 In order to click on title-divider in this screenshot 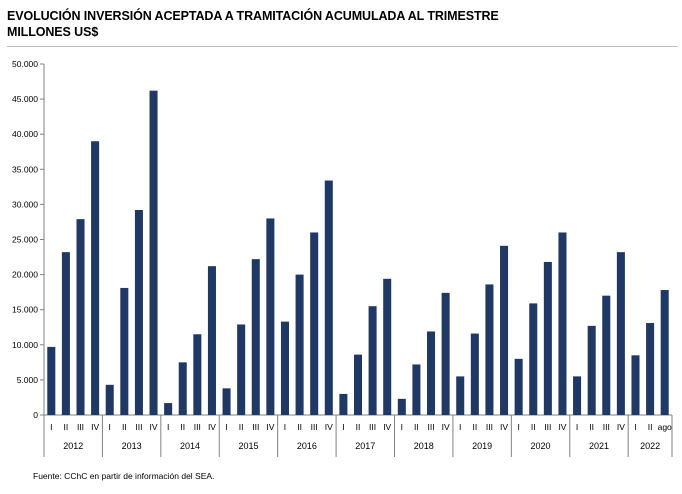, I will do `click(342, 46)`.